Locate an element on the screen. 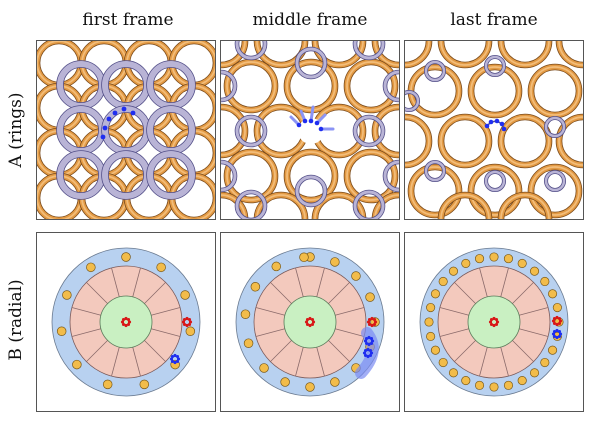  radial-last-frame-diagram is located at coordinates (494, 322).